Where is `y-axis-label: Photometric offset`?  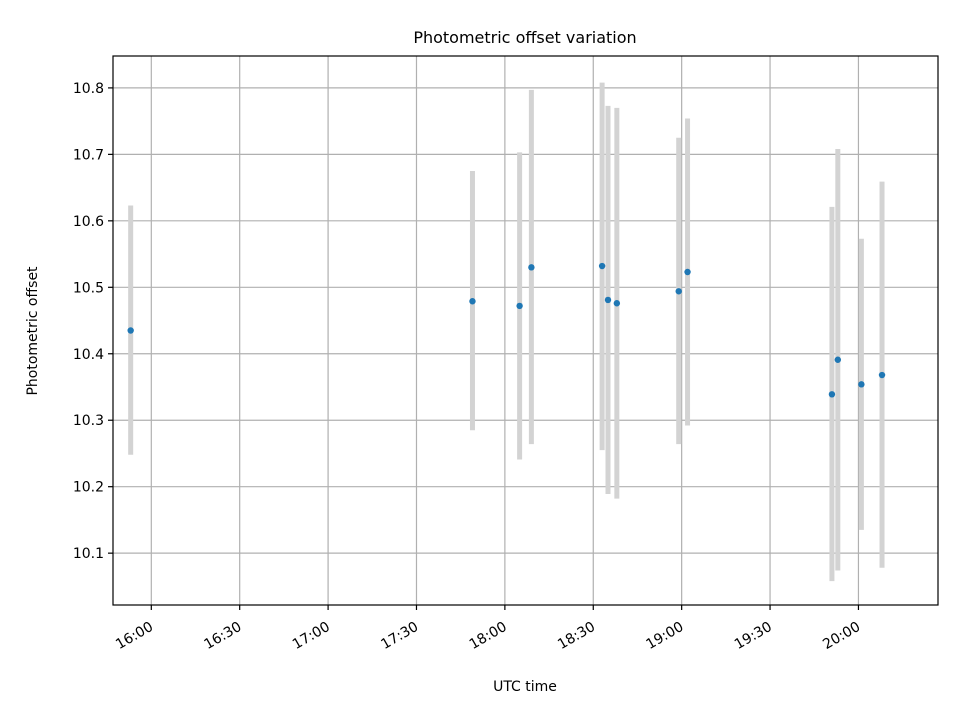 y-axis-label: Photometric offset is located at coordinates (33, 331).